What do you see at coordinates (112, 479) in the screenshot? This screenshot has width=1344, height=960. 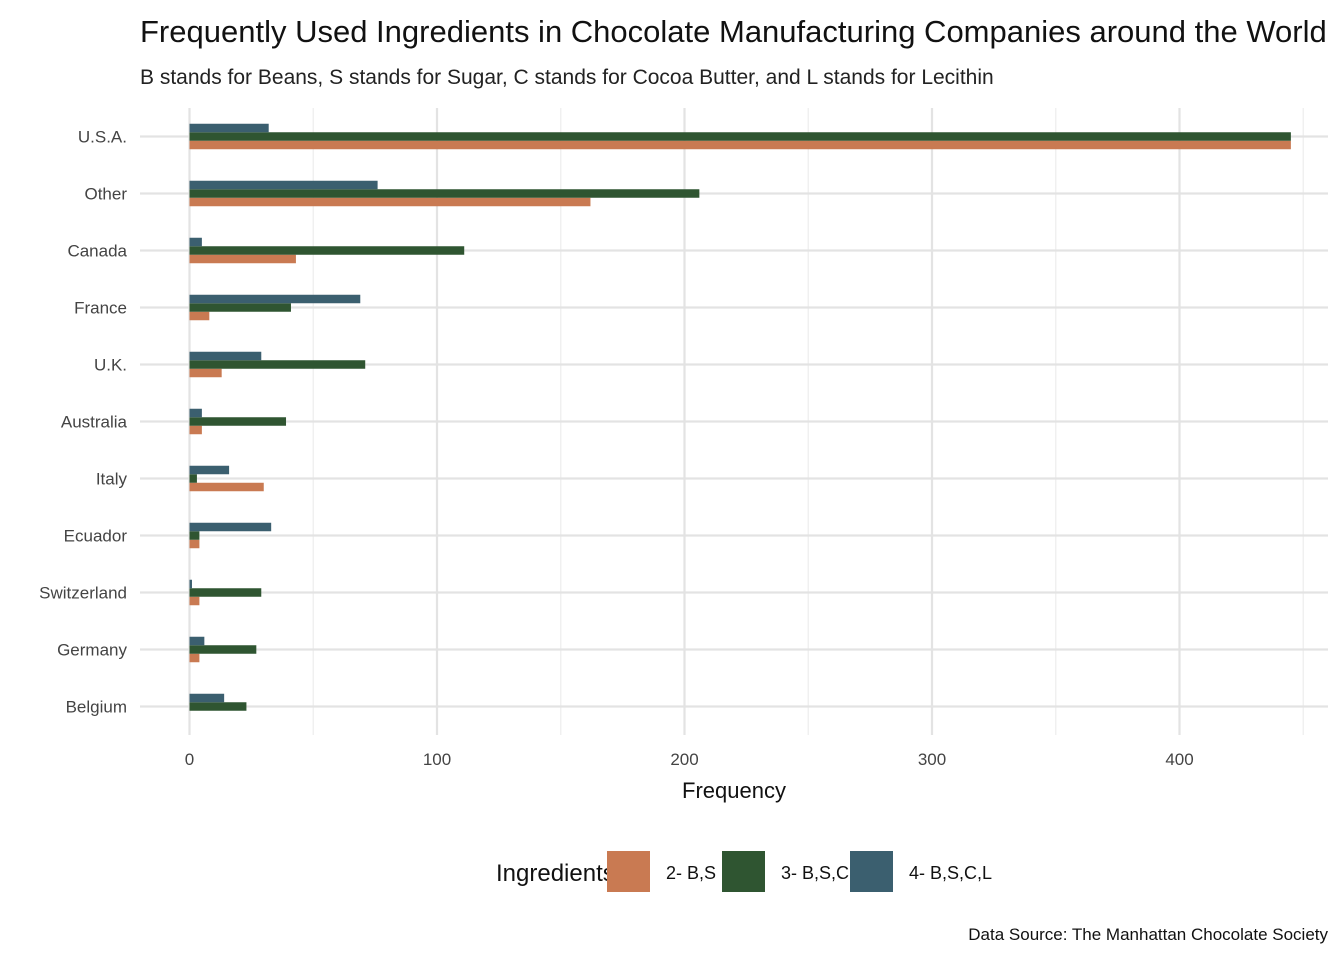 I see `y-tick-label: Italy` at bounding box center [112, 479].